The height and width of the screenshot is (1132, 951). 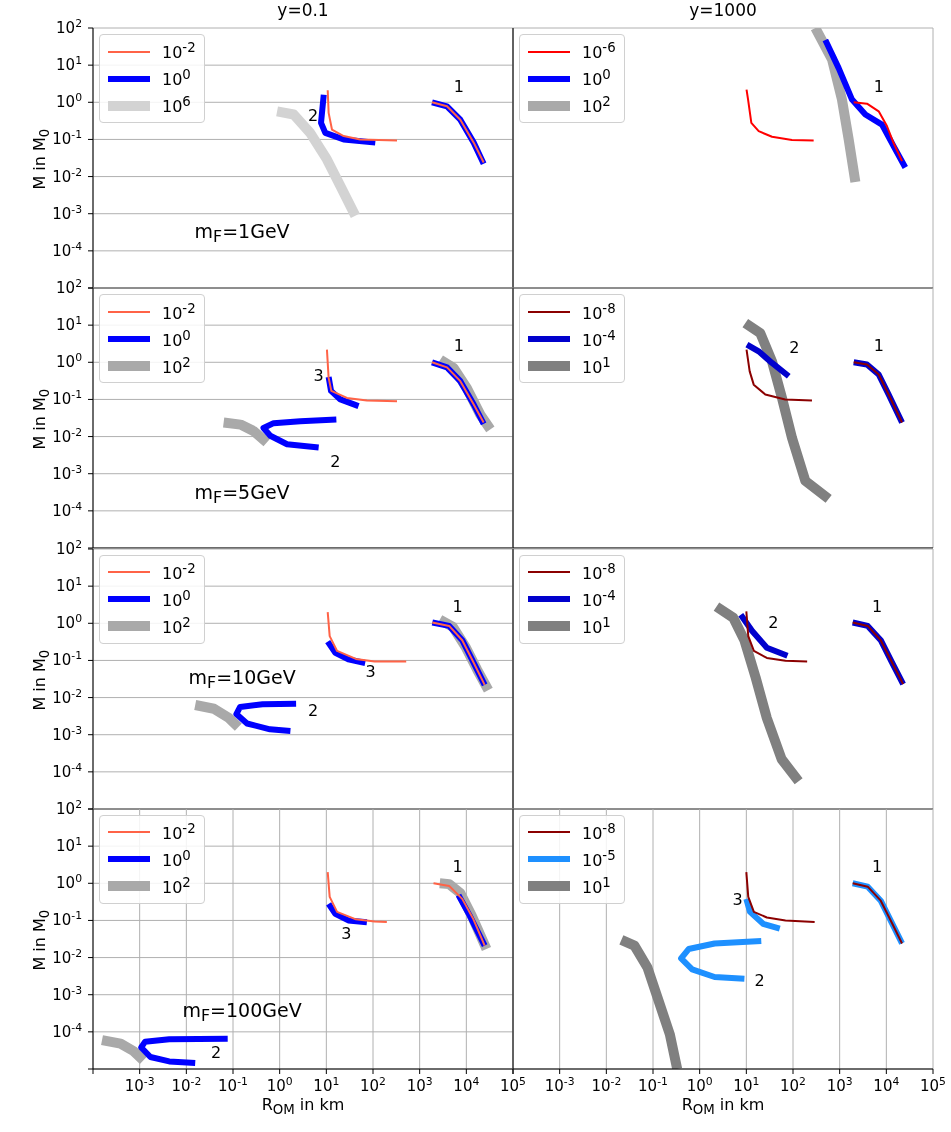 I want to click on annotation: m$_{F}$=1GeV, so click(x=242, y=233).